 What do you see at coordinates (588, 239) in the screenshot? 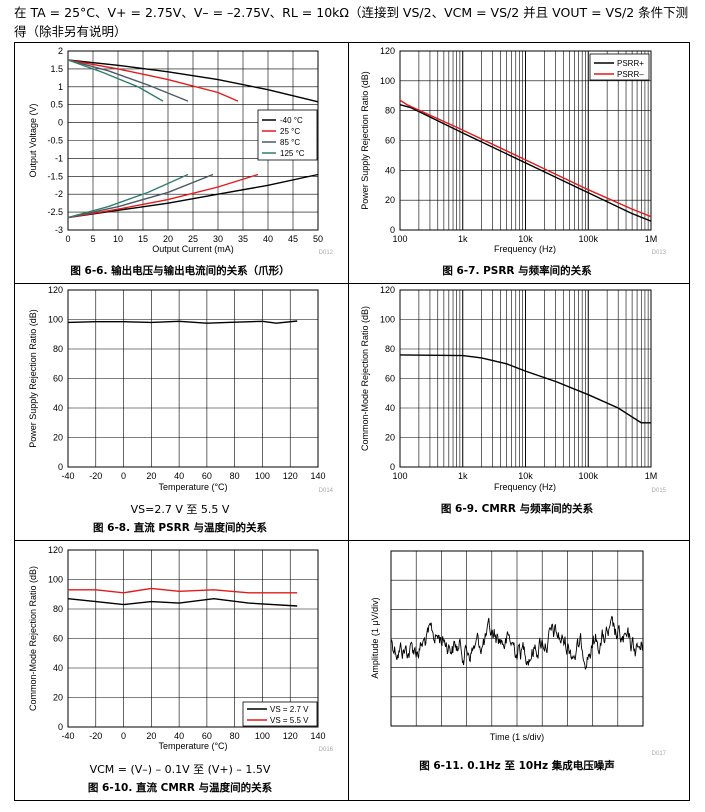
I see `x-tick-label: 100k` at bounding box center [588, 239].